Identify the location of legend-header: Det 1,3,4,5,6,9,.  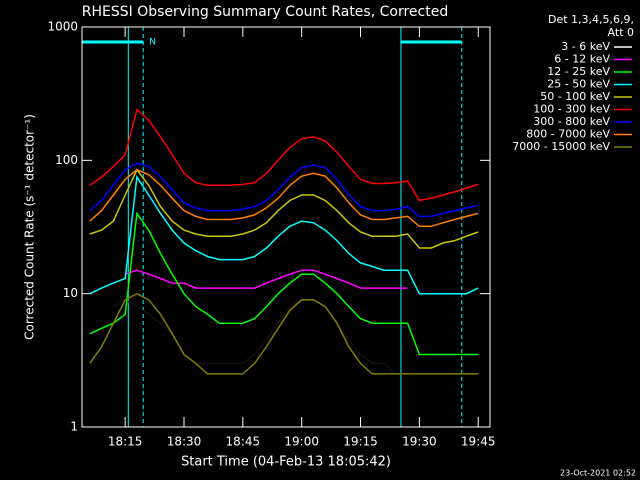
(591, 19).